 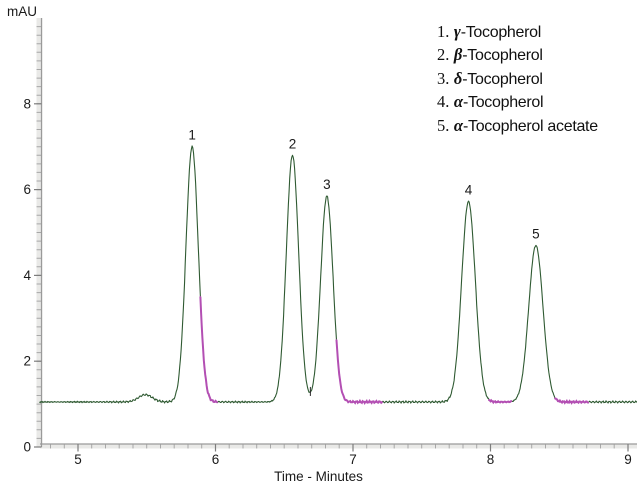 I want to click on x-axis-minor-ticks, so click(x=339, y=446).